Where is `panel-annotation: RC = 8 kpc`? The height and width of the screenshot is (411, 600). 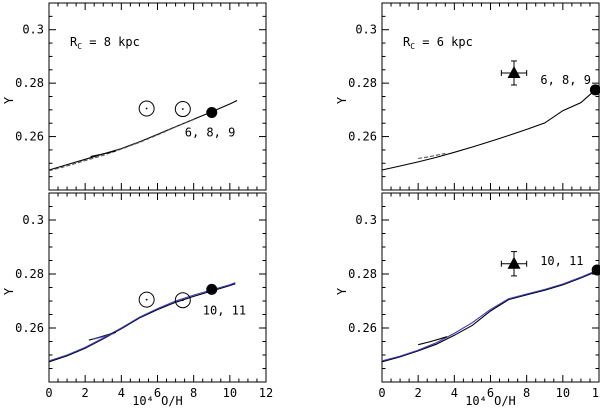
panel-annotation: RC = 8 kpc is located at coordinates (105, 43).